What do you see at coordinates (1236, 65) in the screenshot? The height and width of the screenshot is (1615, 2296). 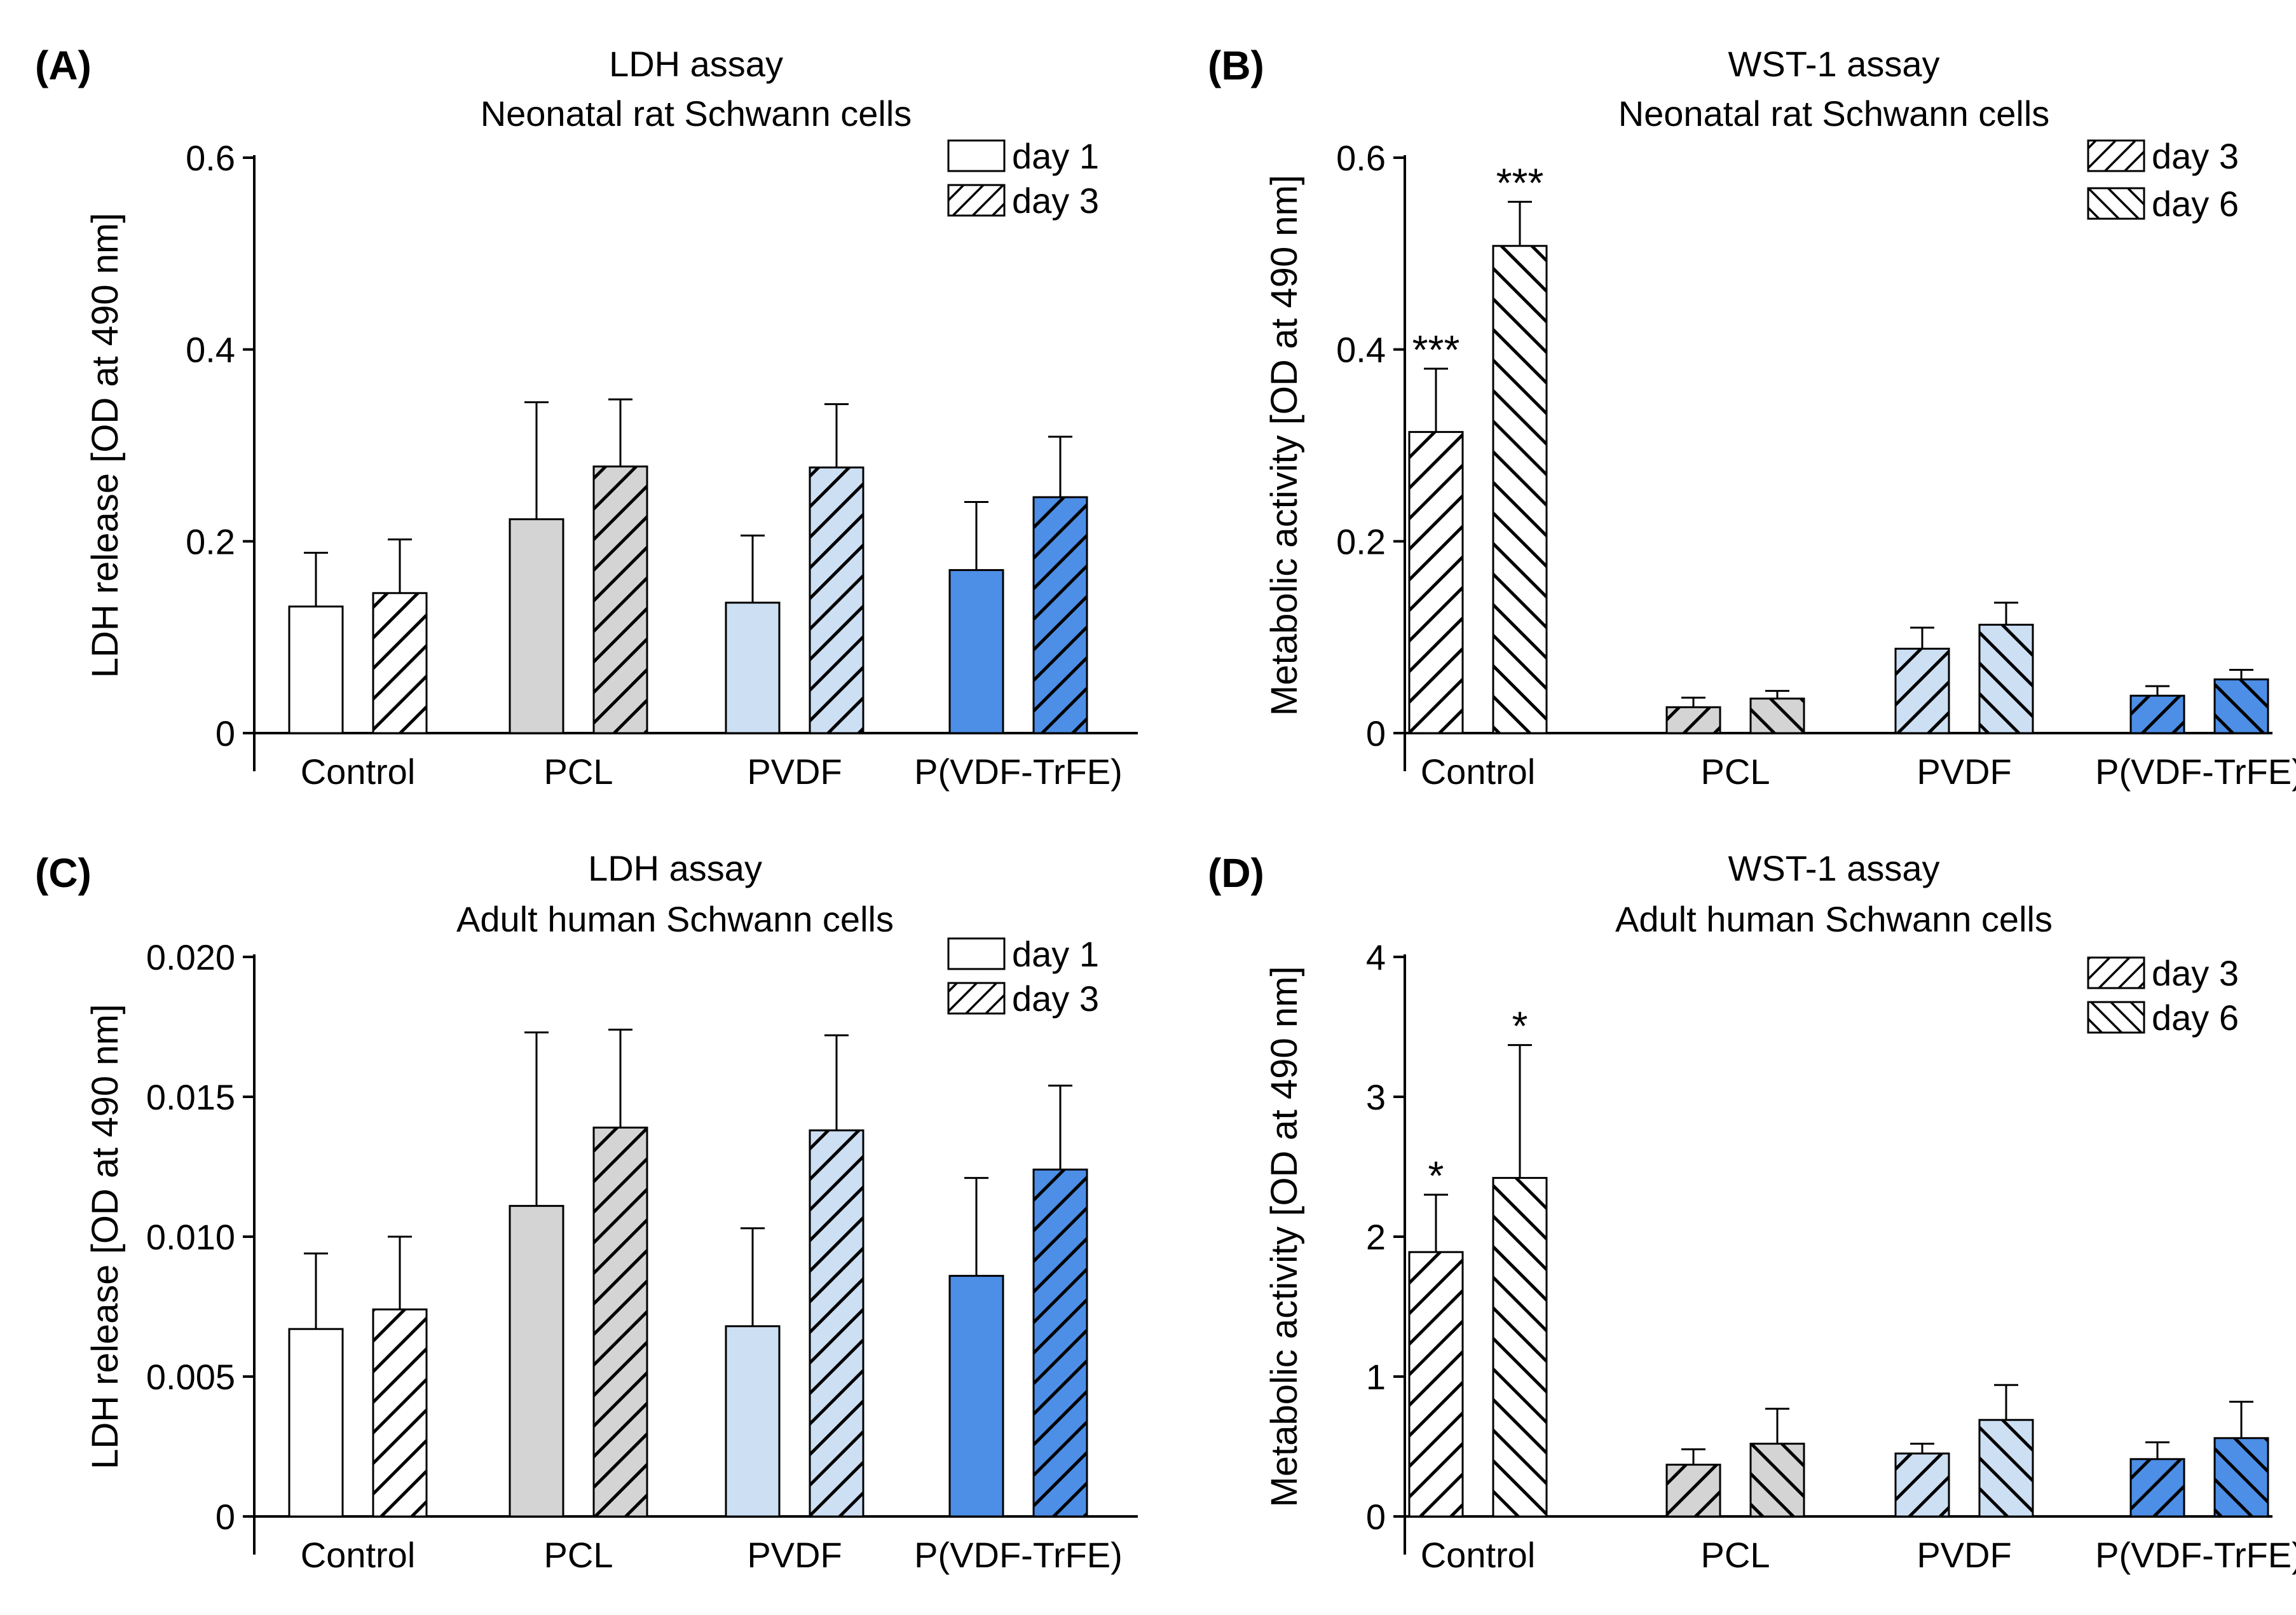 I see `panel-label: (B)` at bounding box center [1236, 65].